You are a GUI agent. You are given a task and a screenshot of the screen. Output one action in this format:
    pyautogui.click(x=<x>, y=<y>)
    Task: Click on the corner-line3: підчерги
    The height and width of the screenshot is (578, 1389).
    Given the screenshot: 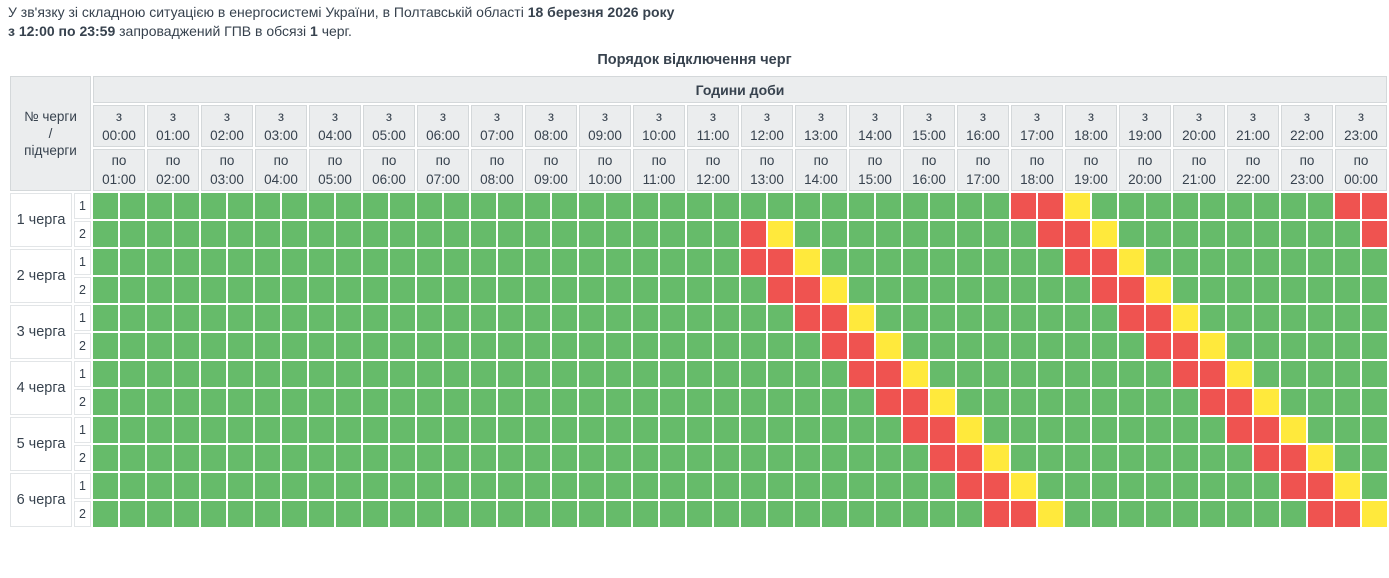 What is the action you would take?
    pyautogui.click(x=50, y=150)
    